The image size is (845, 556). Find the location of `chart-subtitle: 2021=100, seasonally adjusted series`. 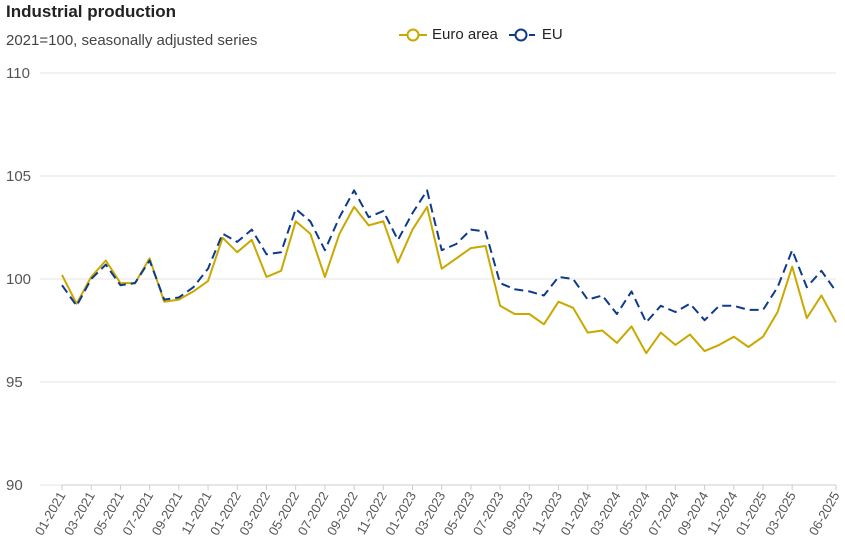

chart-subtitle: 2021=100, seasonally adjusted series is located at coordinates (132, 40).